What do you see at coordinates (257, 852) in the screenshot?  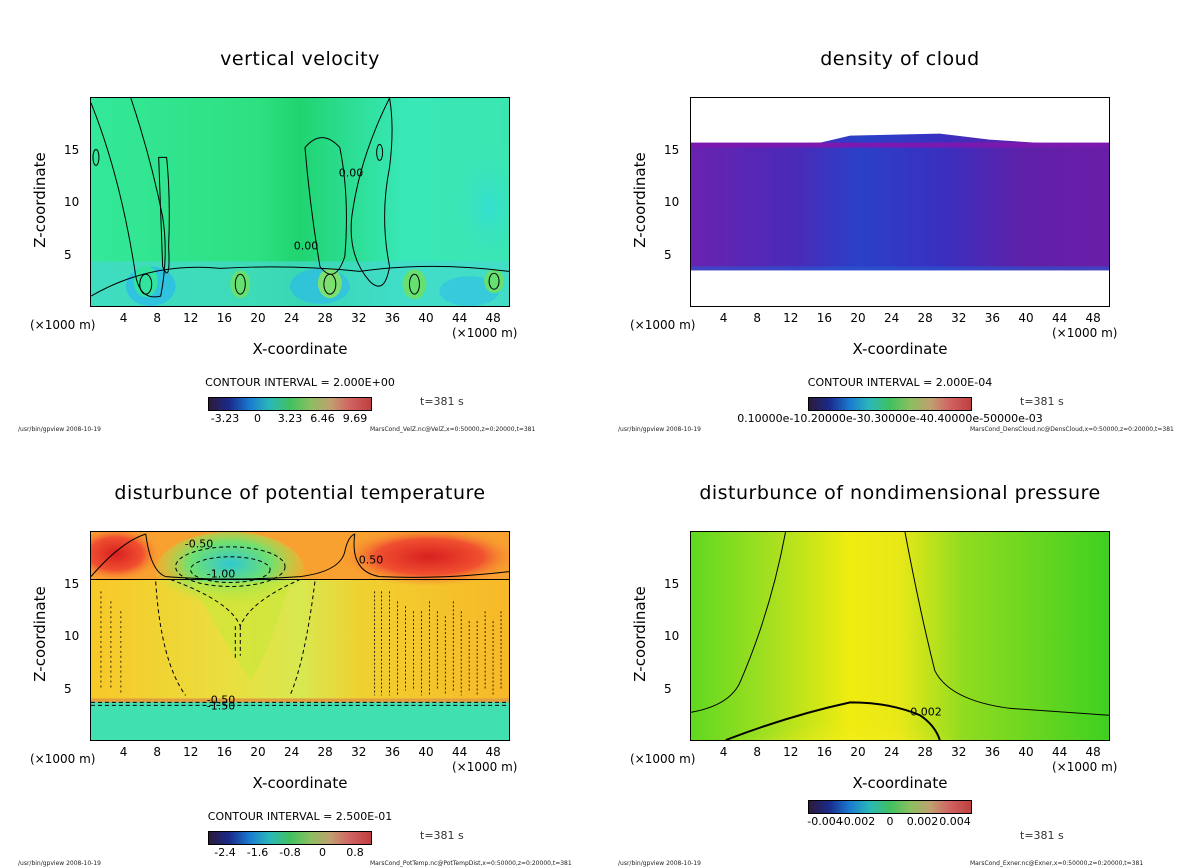 I see `colorbar-tick-label: -1.6` at bounding box center [257, 852].